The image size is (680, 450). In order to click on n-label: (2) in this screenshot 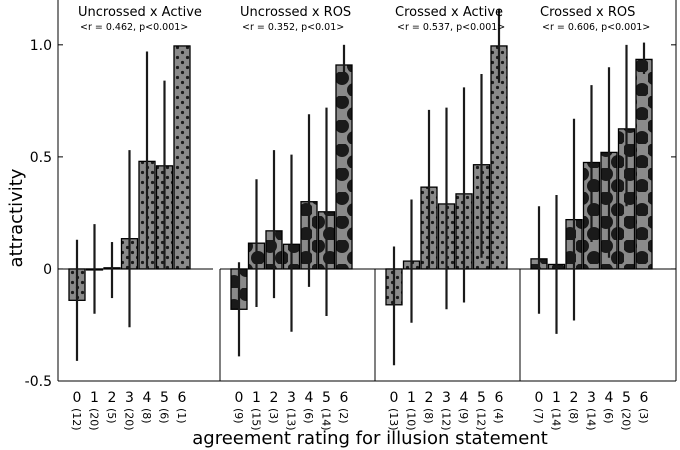, I will do `click(343, 416)`.